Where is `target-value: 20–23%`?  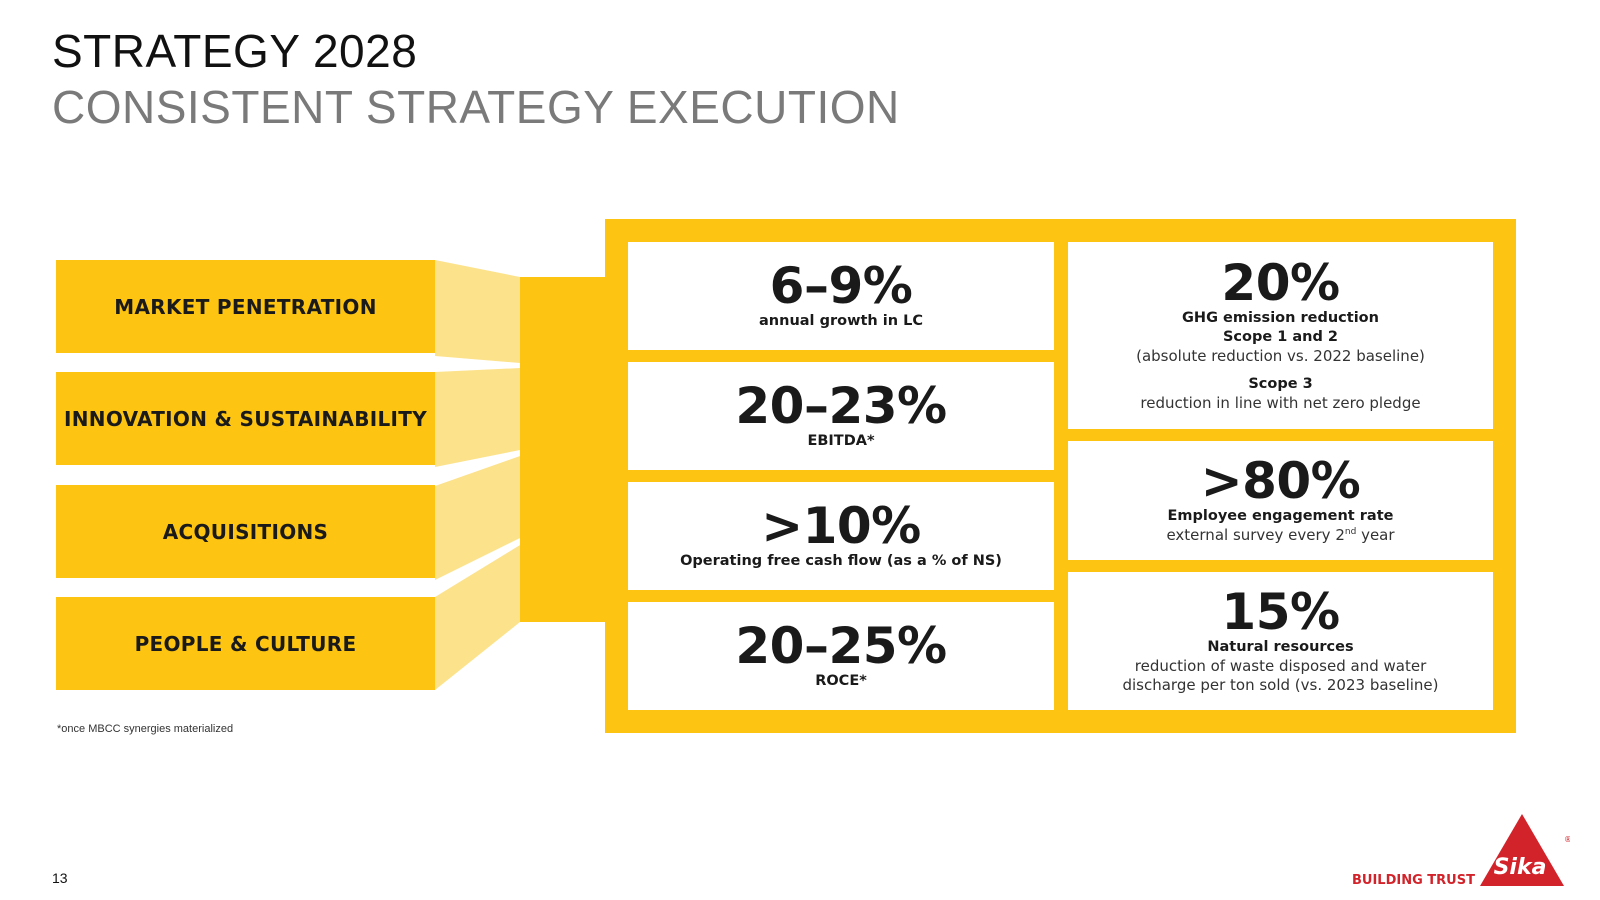
target-value: 20–23% is located at coordinates (841, 406).